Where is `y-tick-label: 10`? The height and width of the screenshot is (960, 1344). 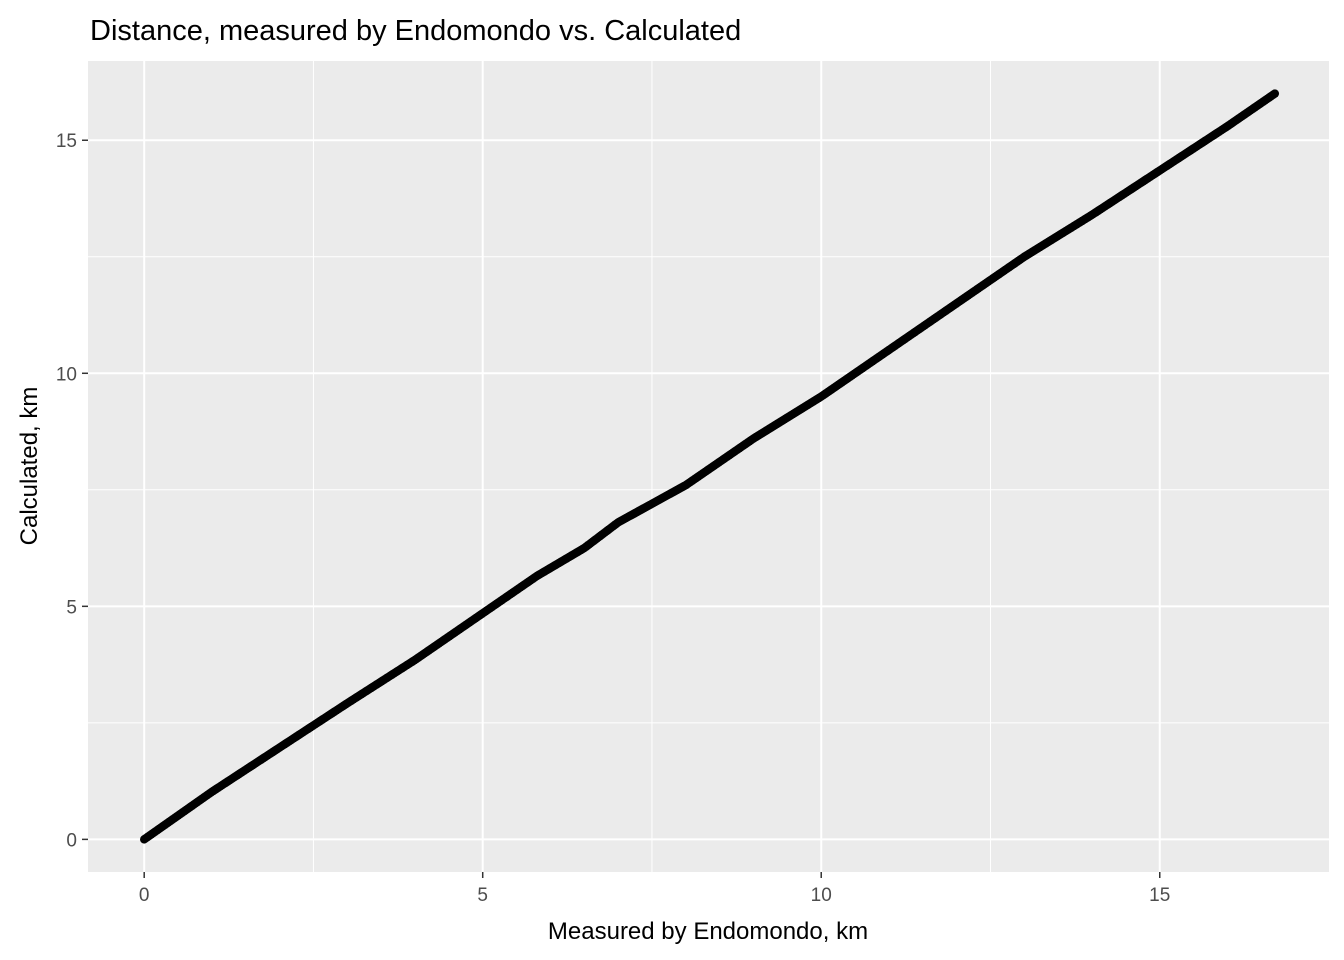 y-tick-label: 10 is located at coordinates (66, 374).